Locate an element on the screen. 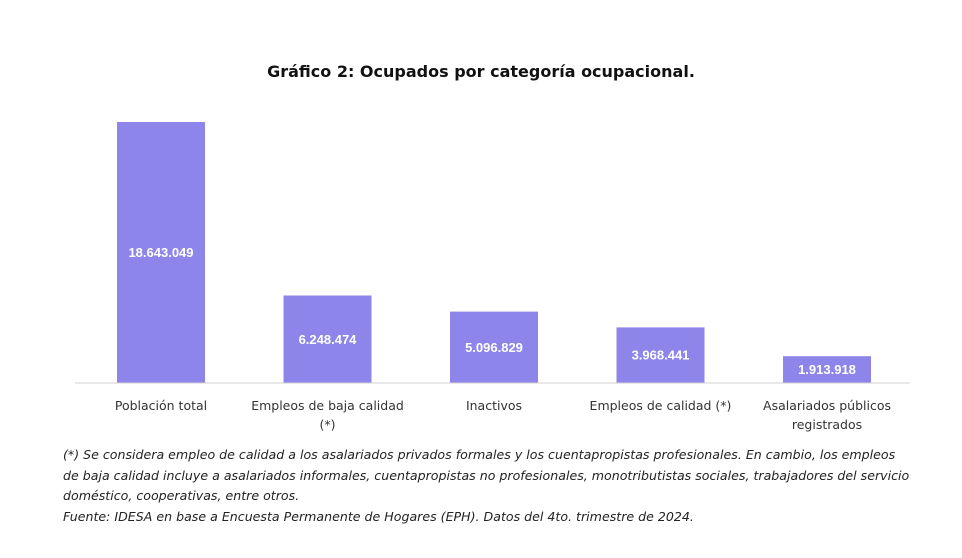 This screenshot has height=558, width=962. category-tick-label: registrados is located at coordinates (827, 424).